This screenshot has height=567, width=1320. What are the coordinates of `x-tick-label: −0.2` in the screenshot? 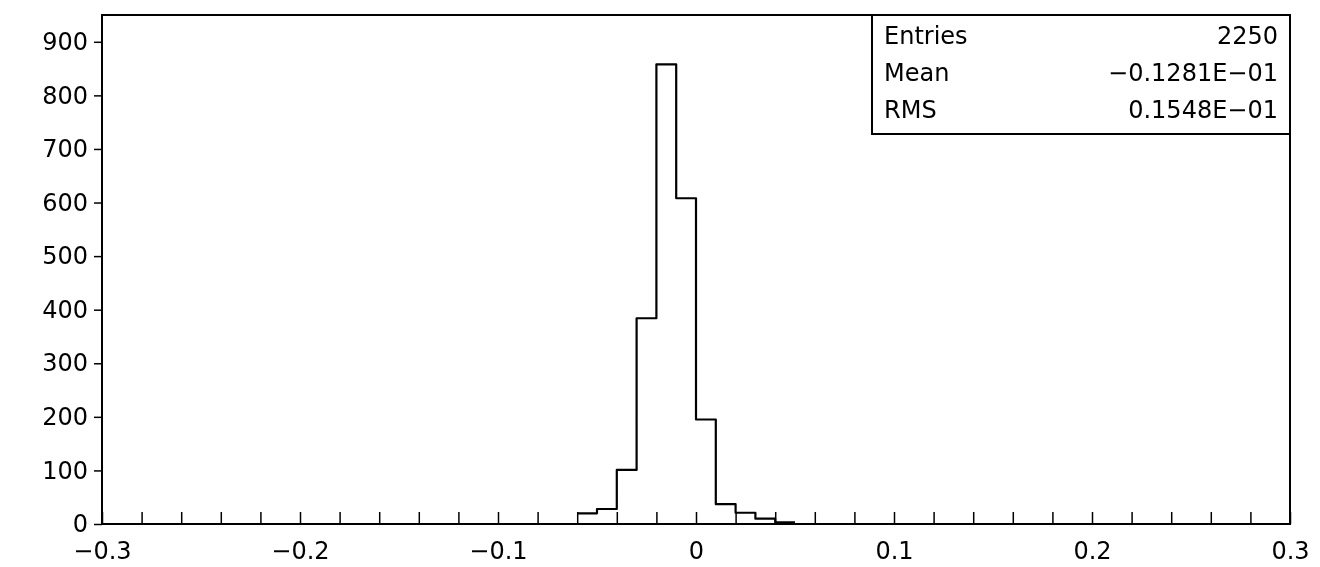 It's located at (300, 551).